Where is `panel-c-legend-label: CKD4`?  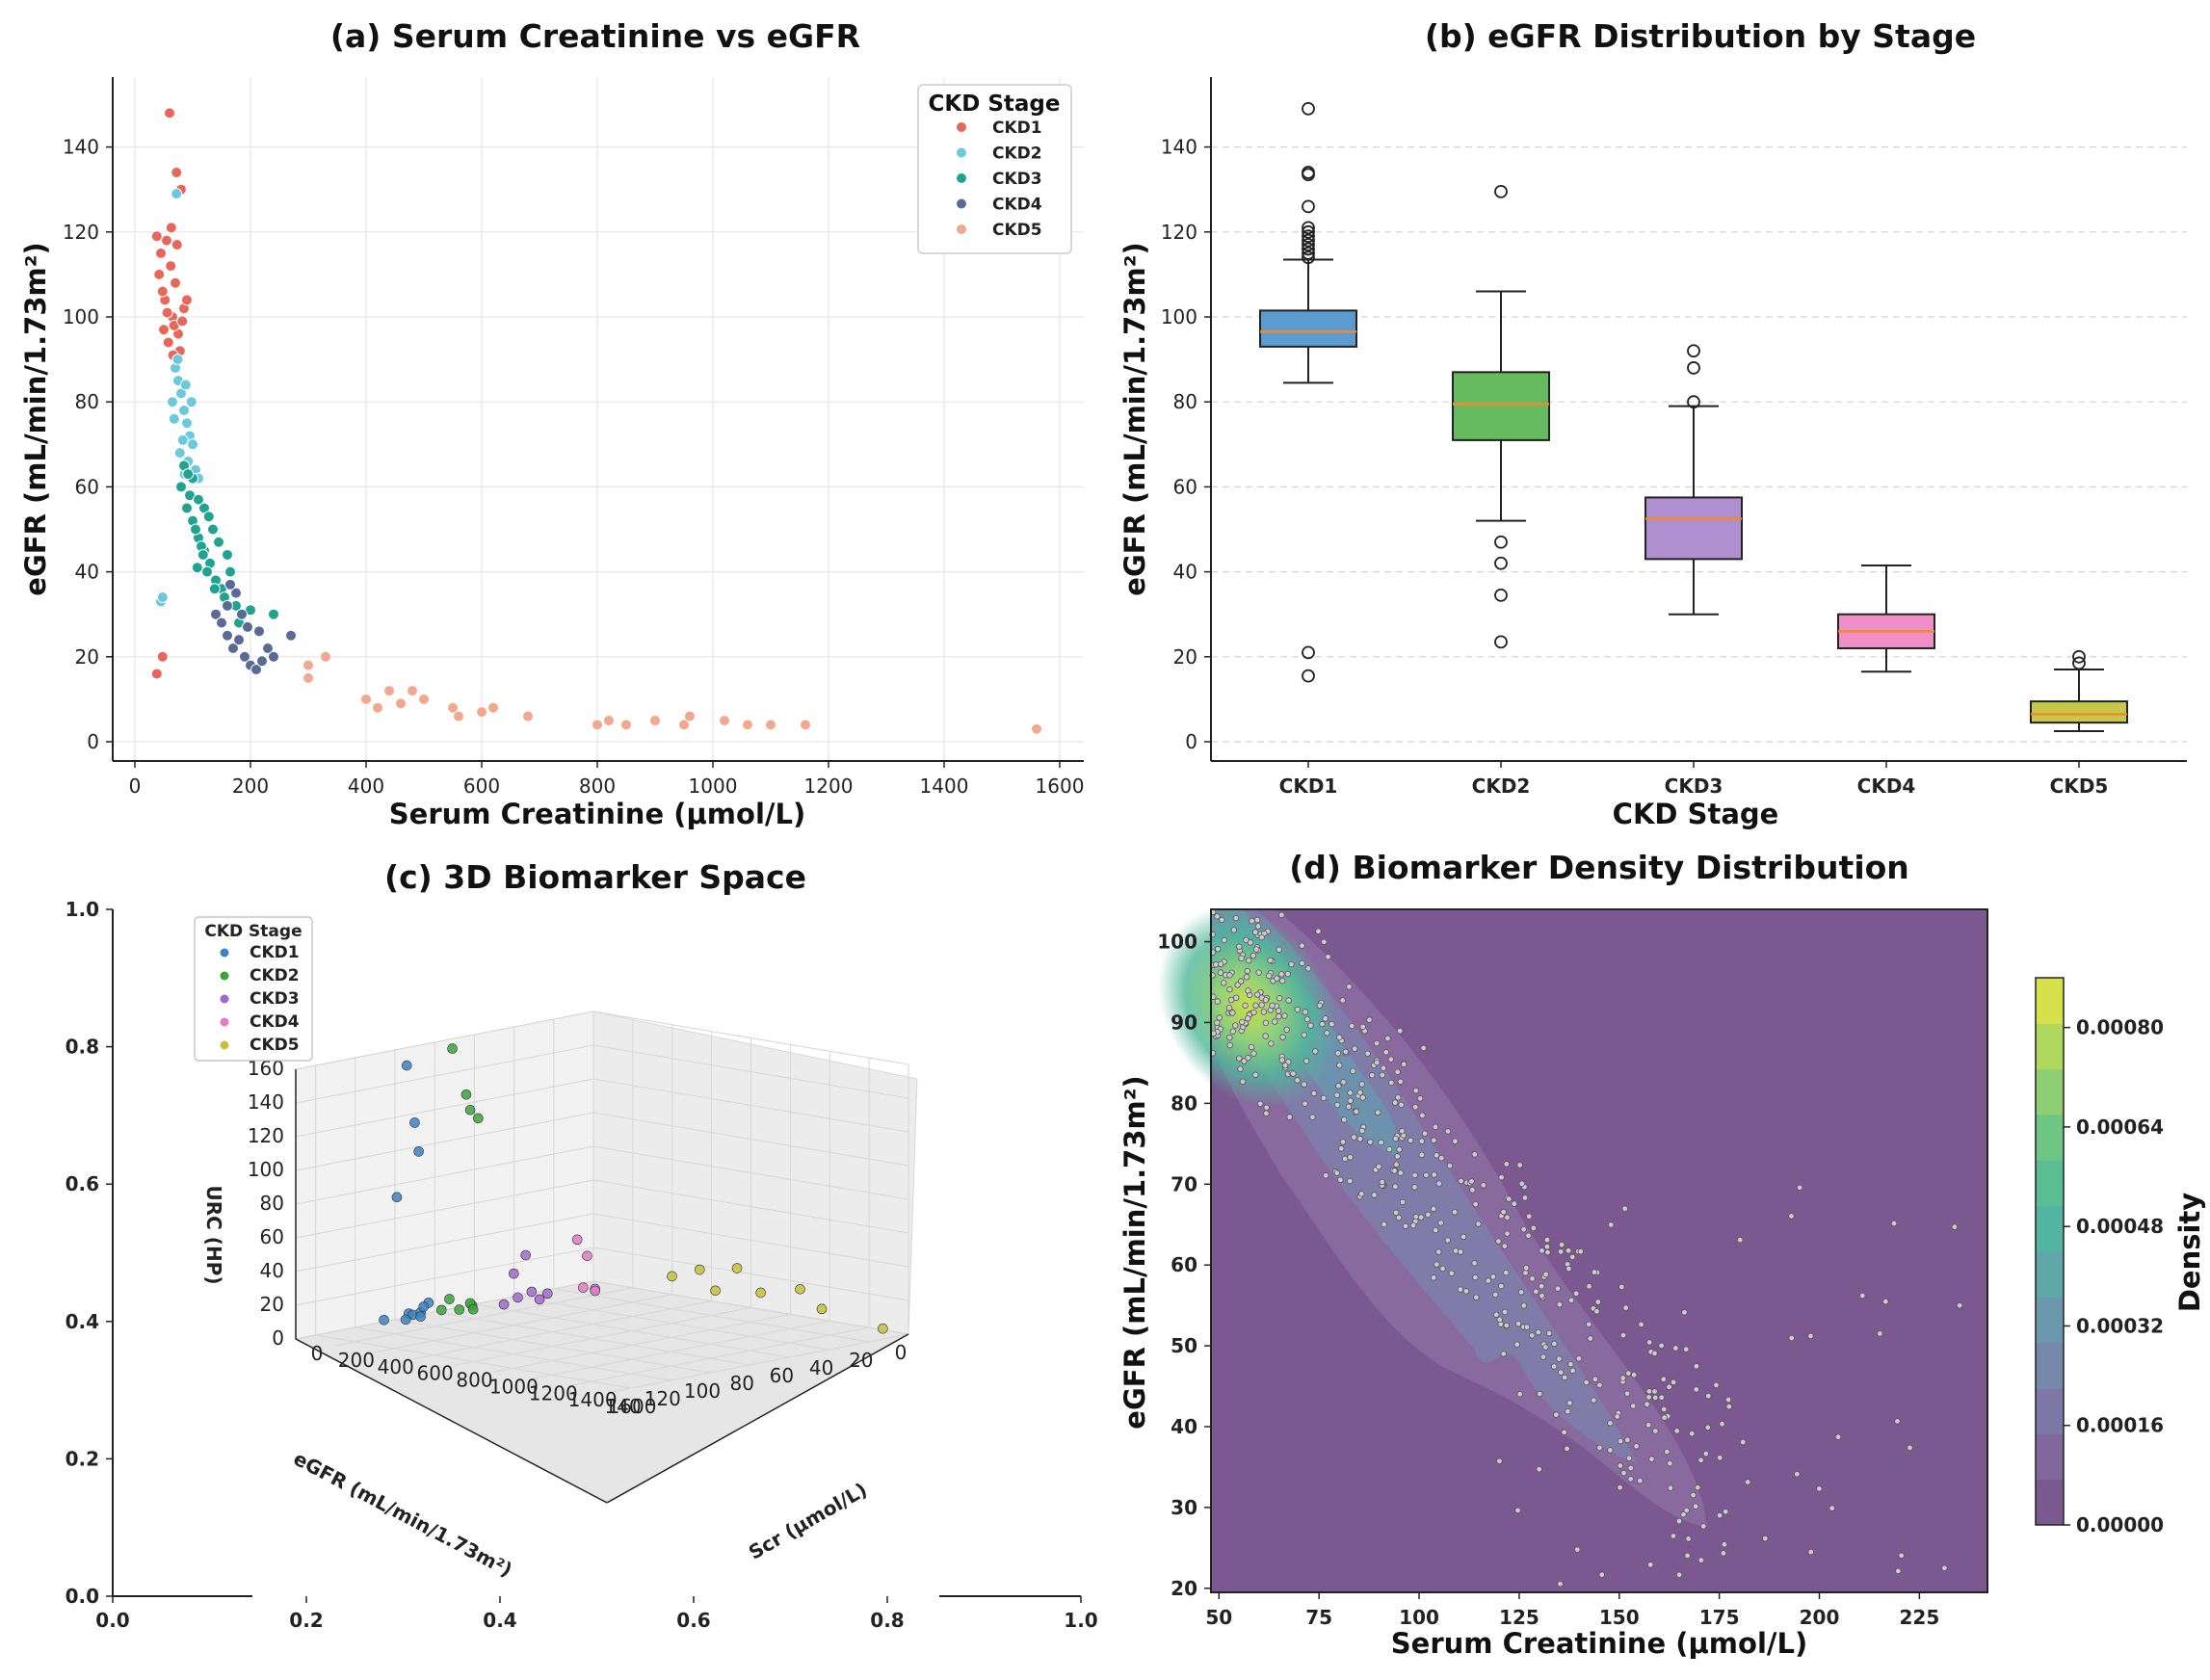 panel-c-legend-label: CKD4 is located at coordinates (275, 1022).